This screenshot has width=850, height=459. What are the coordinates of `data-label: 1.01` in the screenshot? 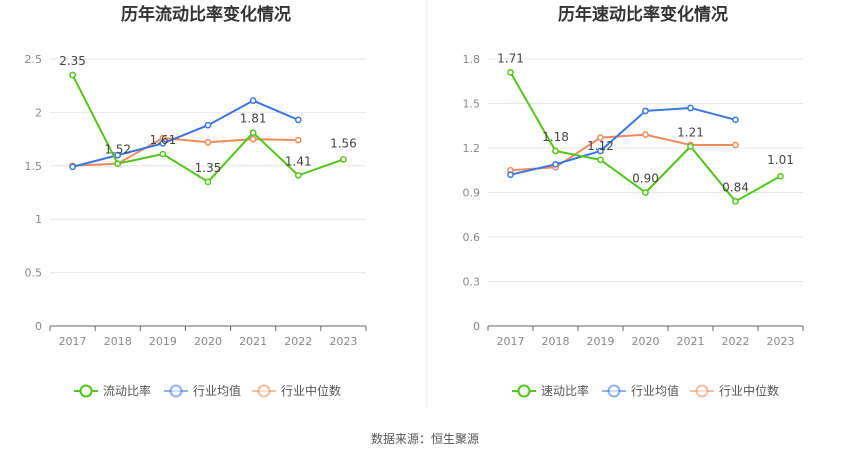 It's located at (780, 160).